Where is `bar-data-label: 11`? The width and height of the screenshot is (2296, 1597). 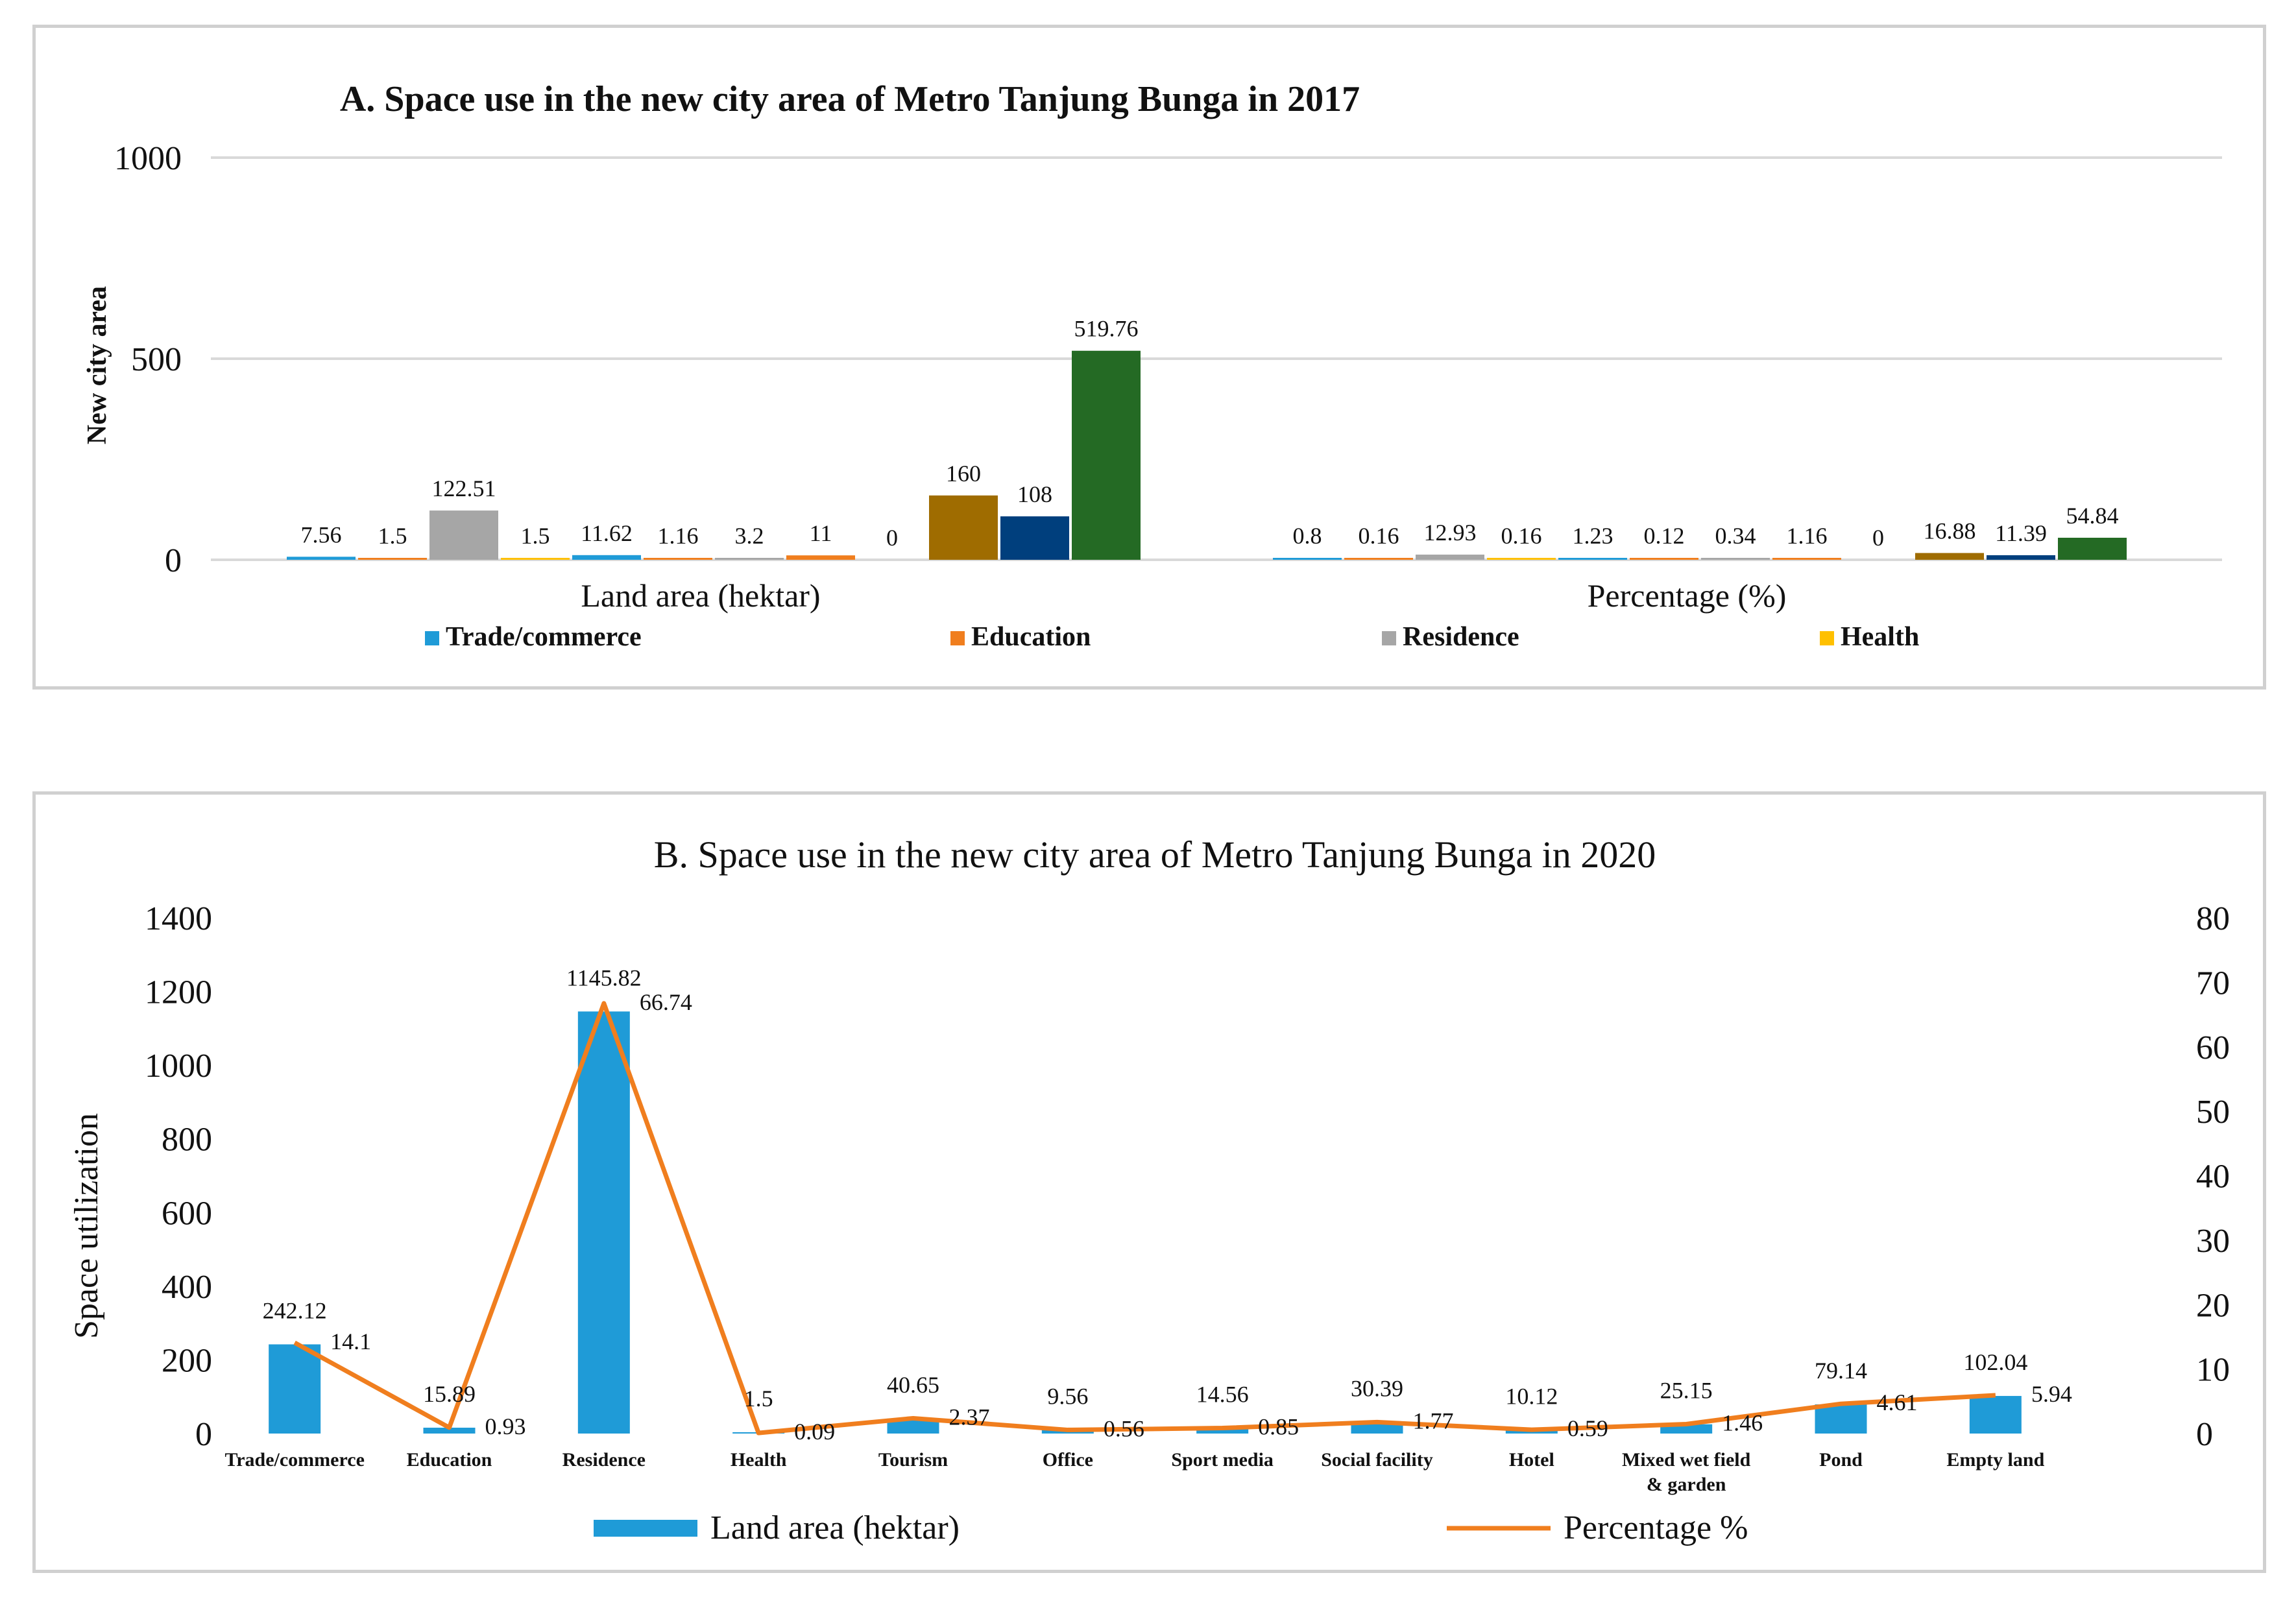
bar-data-label: 11 is located at coordinates (821, 533).